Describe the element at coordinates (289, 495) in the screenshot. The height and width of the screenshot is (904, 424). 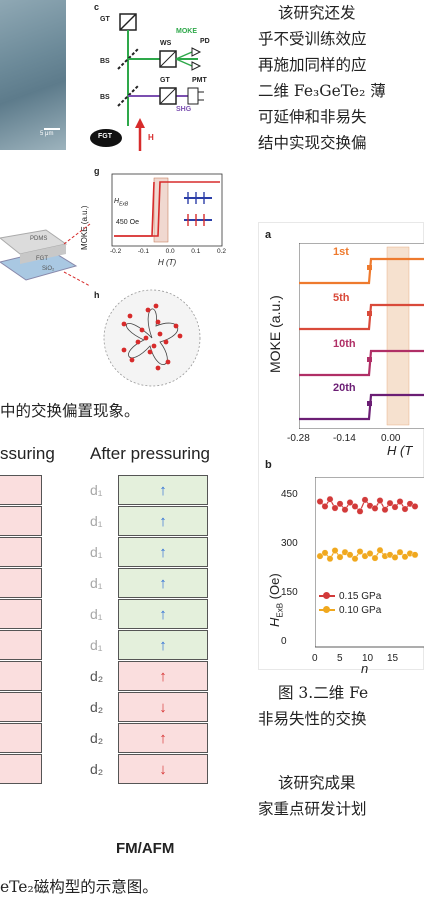
I see `b-ytick: 450` at that location.